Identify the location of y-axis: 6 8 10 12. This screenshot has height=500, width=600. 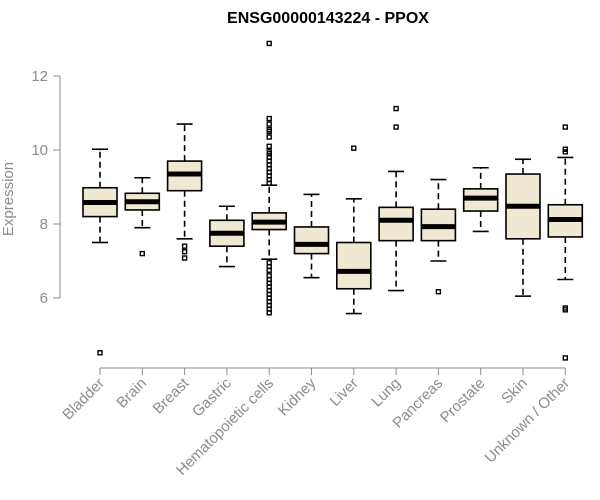
(46, 187).